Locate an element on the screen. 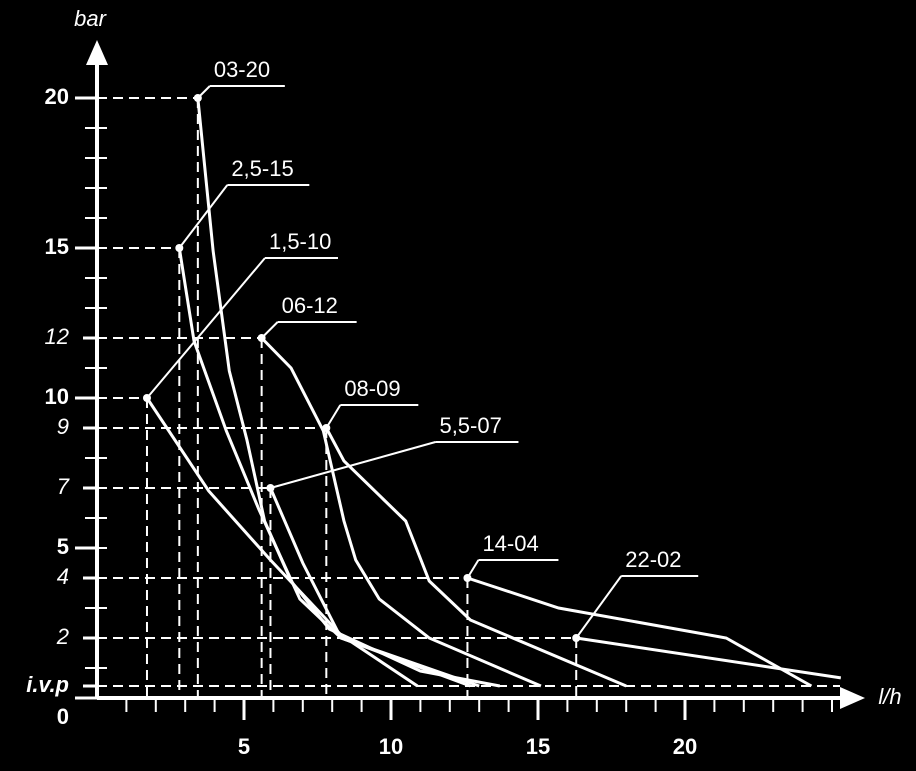  y-tick-label: 12 is located at coordinates (57, 336).